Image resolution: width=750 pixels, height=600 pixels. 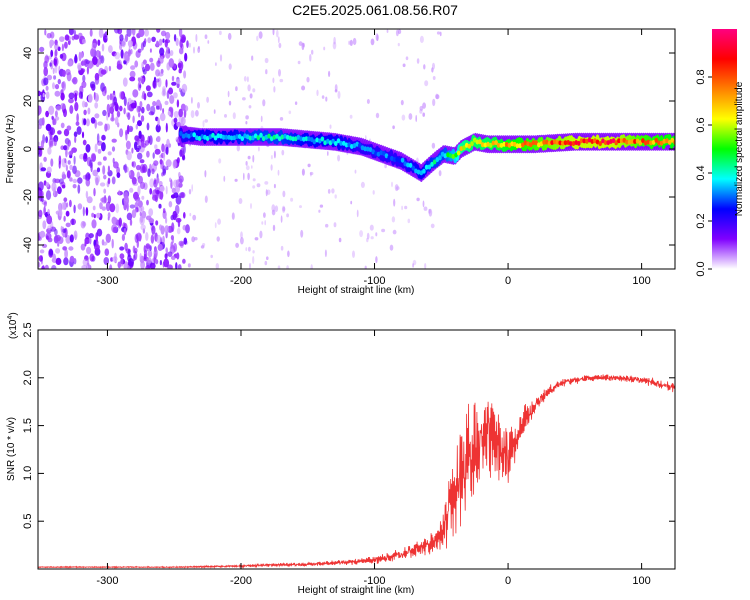 I want to click on y-tick-label: -40, so click(x=28, y=245).